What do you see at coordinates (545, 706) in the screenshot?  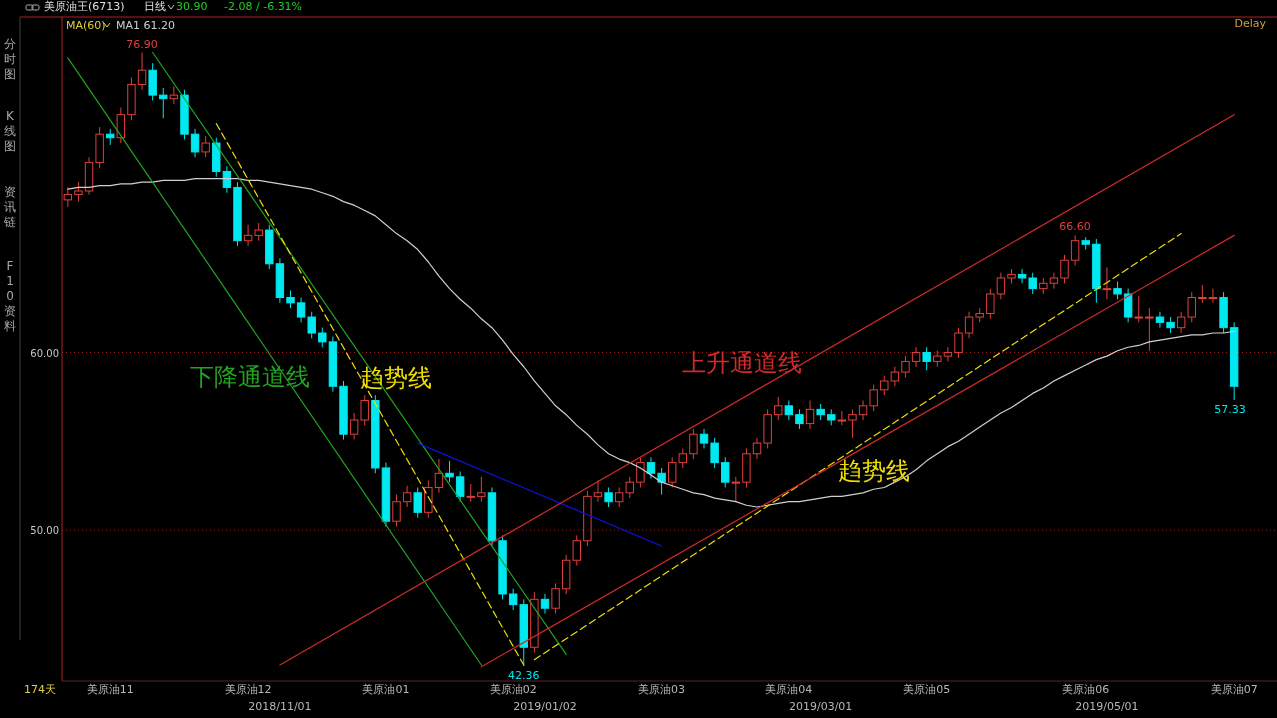 I see `x-tick-label: 2019/01/02` at bounding box center [545, 706].